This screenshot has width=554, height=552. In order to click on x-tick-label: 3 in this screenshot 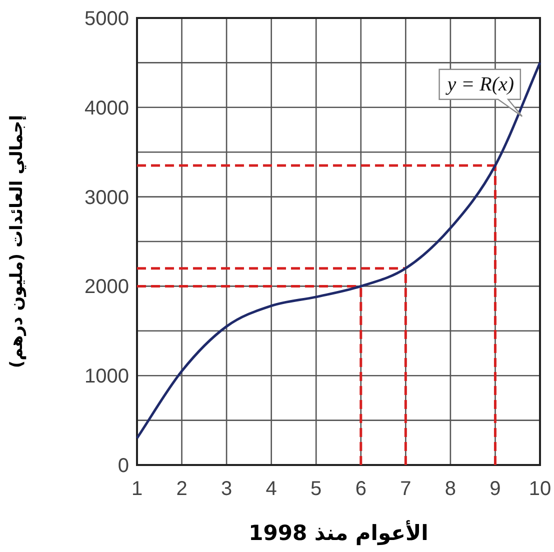, I will do `click(226, 489)`.